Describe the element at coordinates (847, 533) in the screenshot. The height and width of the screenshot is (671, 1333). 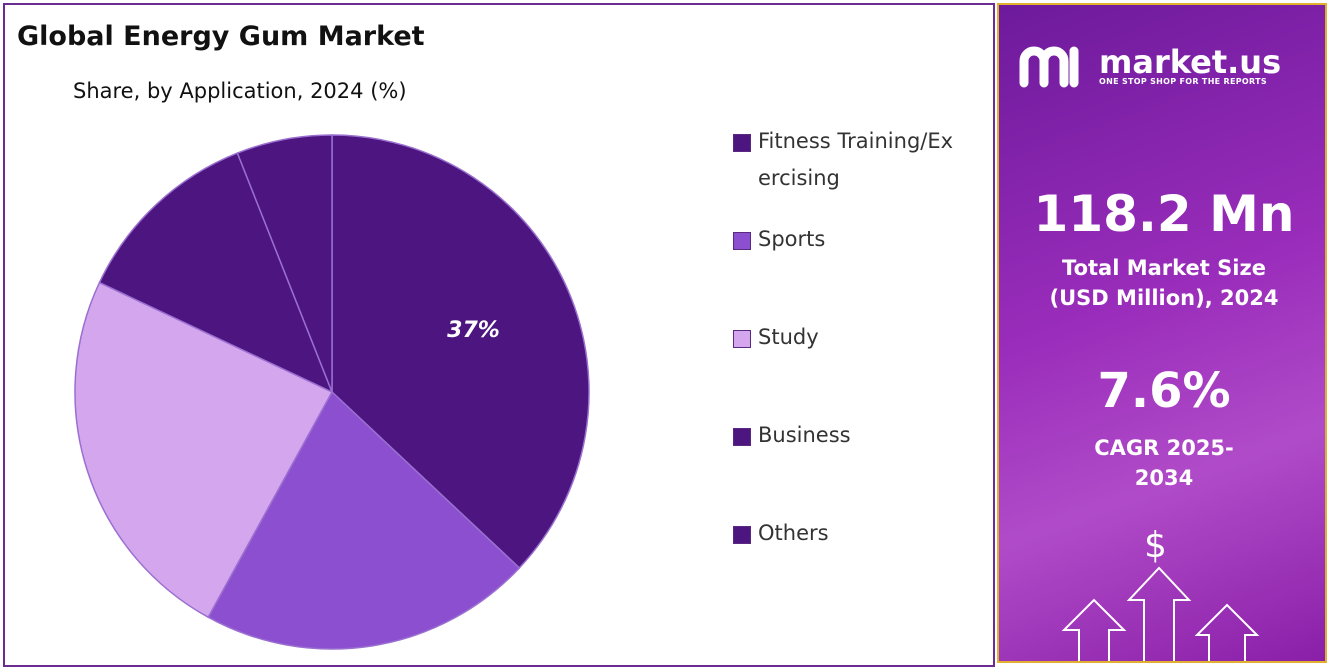
I see `legend-item: Others` at that location.